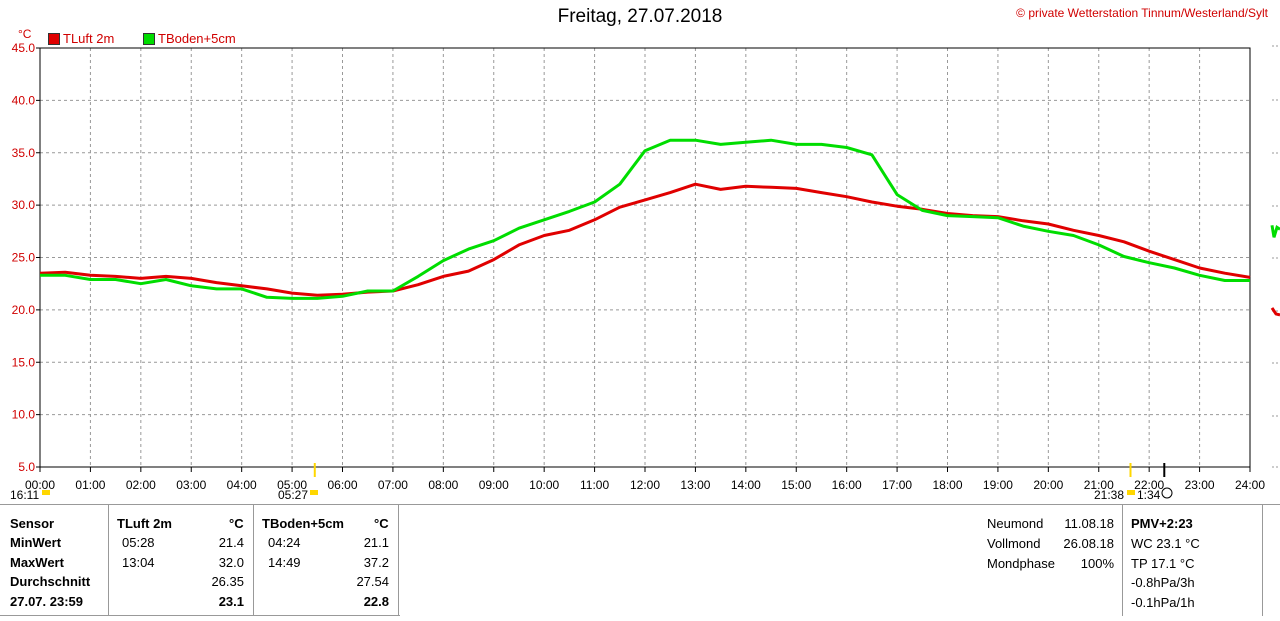  I want to click on sunrise-icon, so click(314, 492).